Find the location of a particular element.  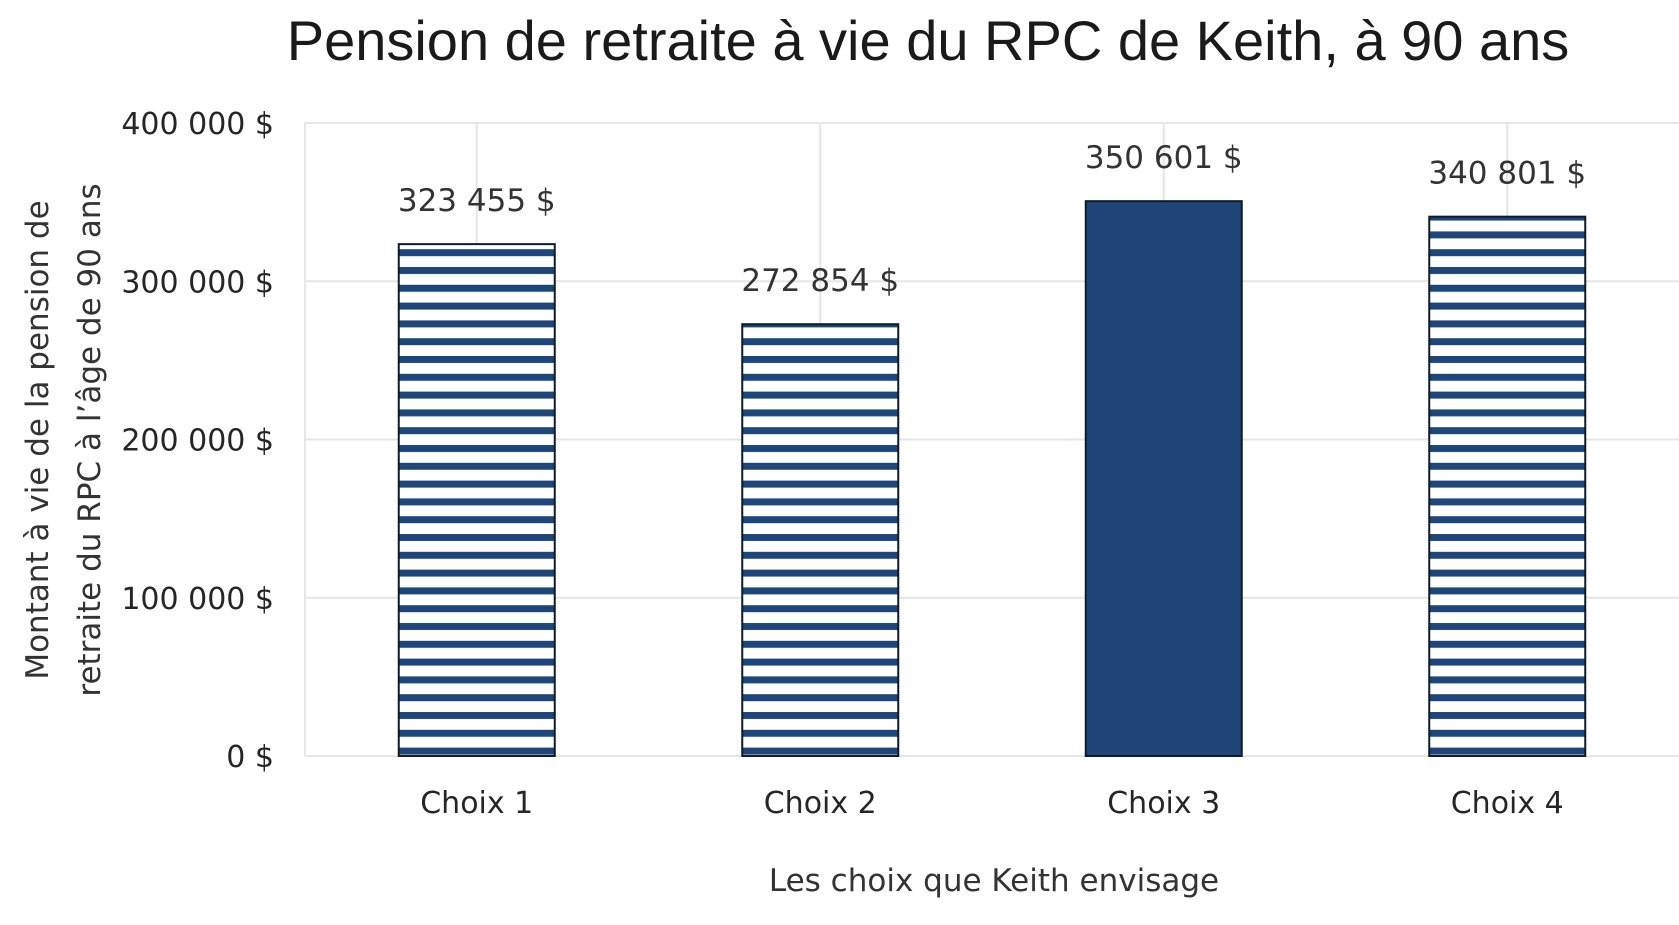

x-tick-label-2: Choix 2 is located at coordinates (820, 803).